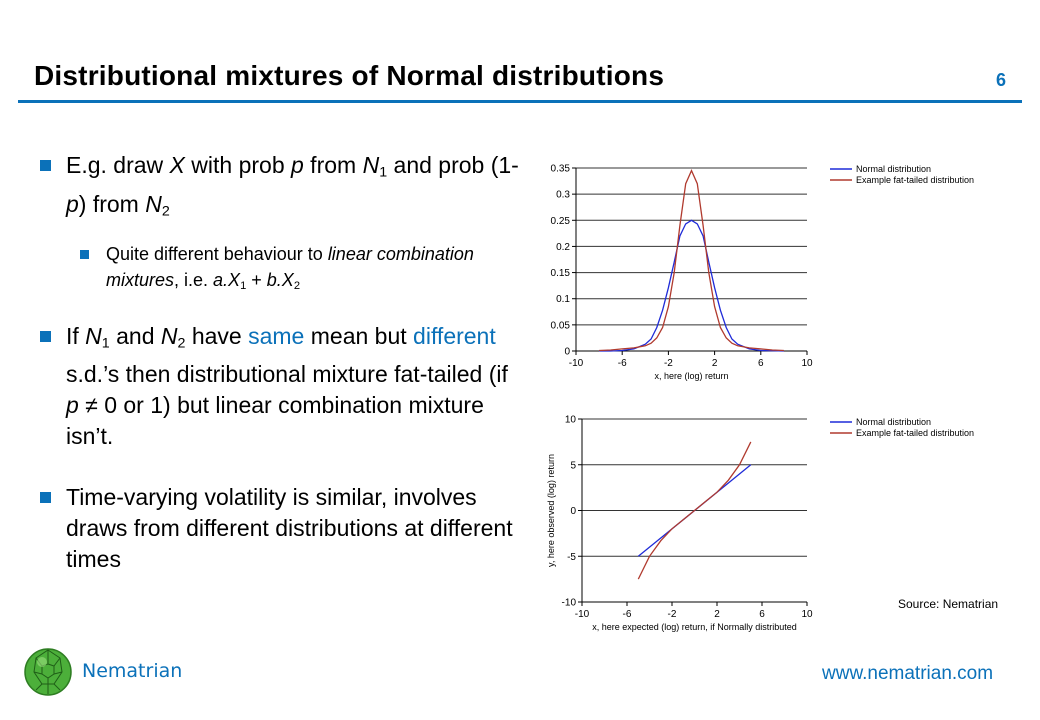  I want to click on text: Quite different behaviour to, so click(217, 254).